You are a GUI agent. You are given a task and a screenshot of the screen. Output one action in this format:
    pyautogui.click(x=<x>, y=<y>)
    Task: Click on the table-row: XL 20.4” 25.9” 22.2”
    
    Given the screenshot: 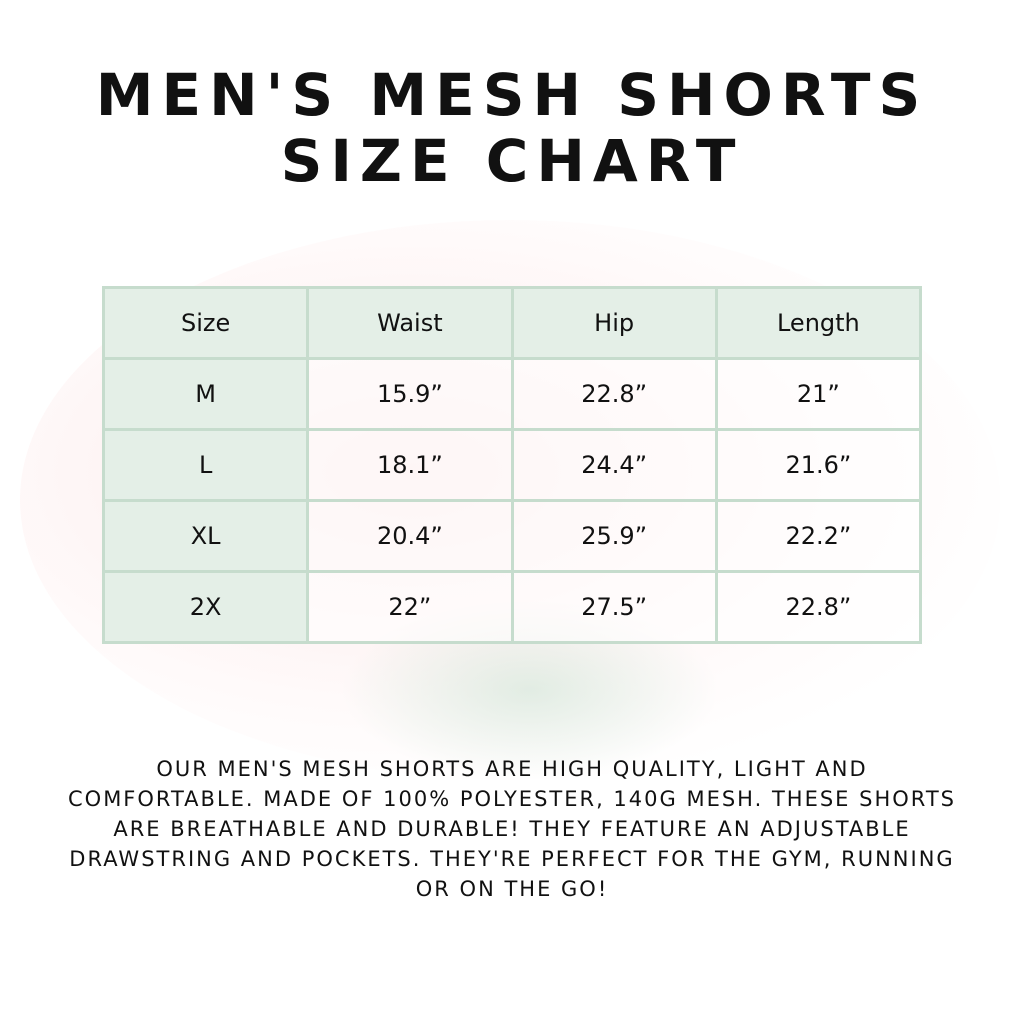 What is the action you would take?
    pyautogui.click(x=512, y=536)
    